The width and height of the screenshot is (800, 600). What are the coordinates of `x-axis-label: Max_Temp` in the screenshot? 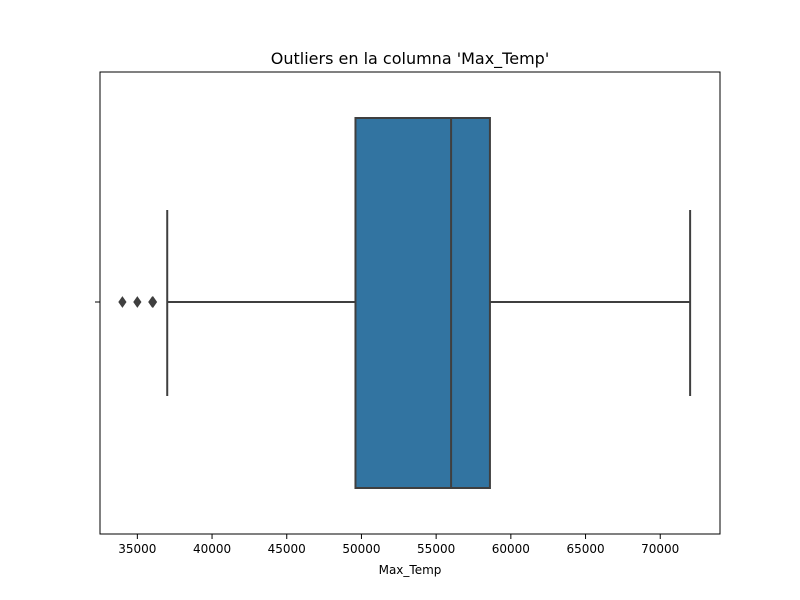 It's located at (410, 570).